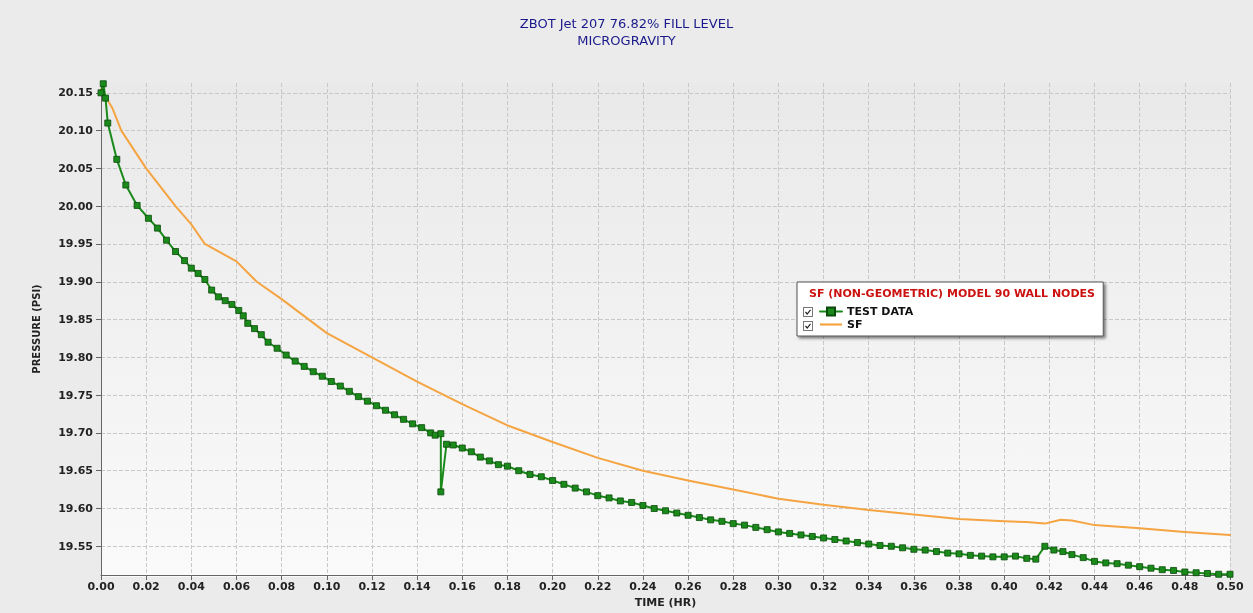  What do you see at coordinates (880, 311) in the screenshot?
I see `legend-label: TEST DATA` at bounding box center [880, 311].